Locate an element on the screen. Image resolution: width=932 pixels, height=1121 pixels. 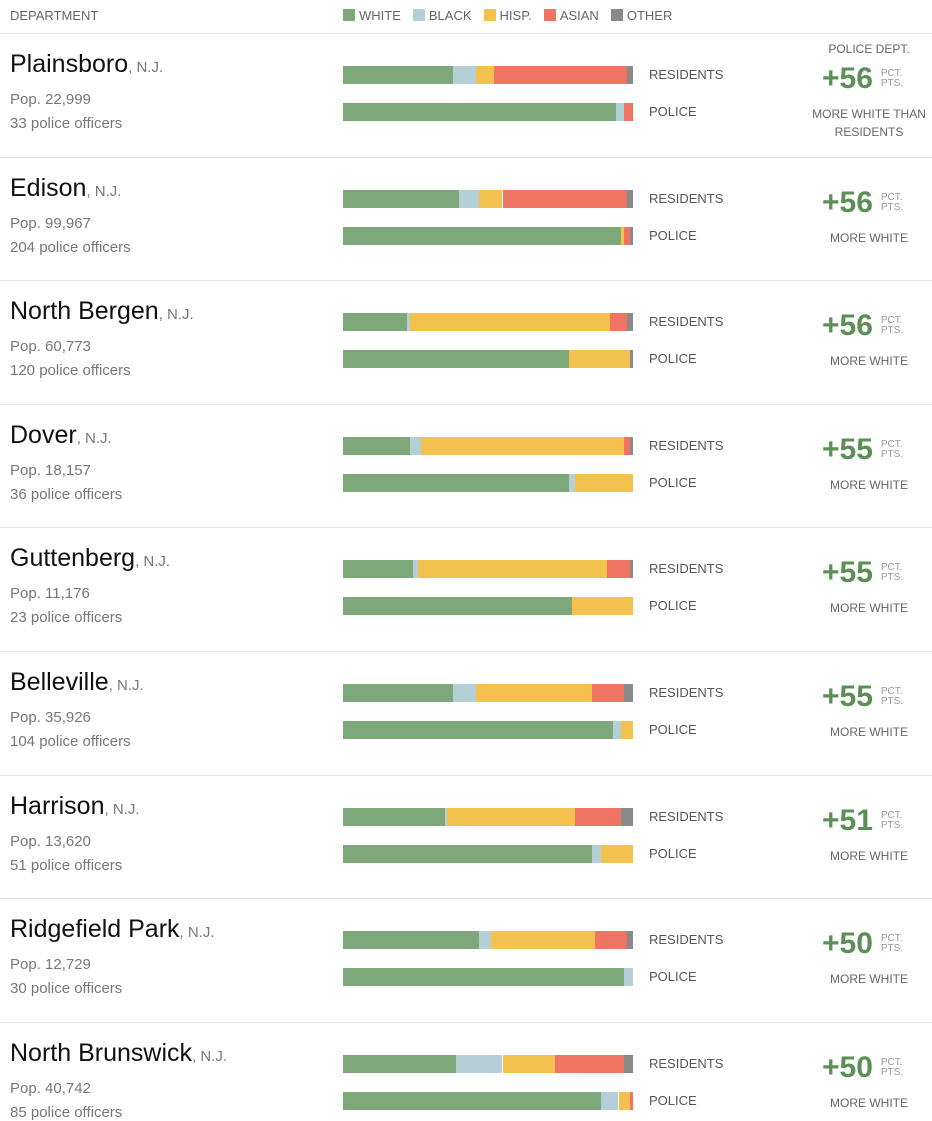
header: DEPARTMENT is located at coordinates (54, 15).